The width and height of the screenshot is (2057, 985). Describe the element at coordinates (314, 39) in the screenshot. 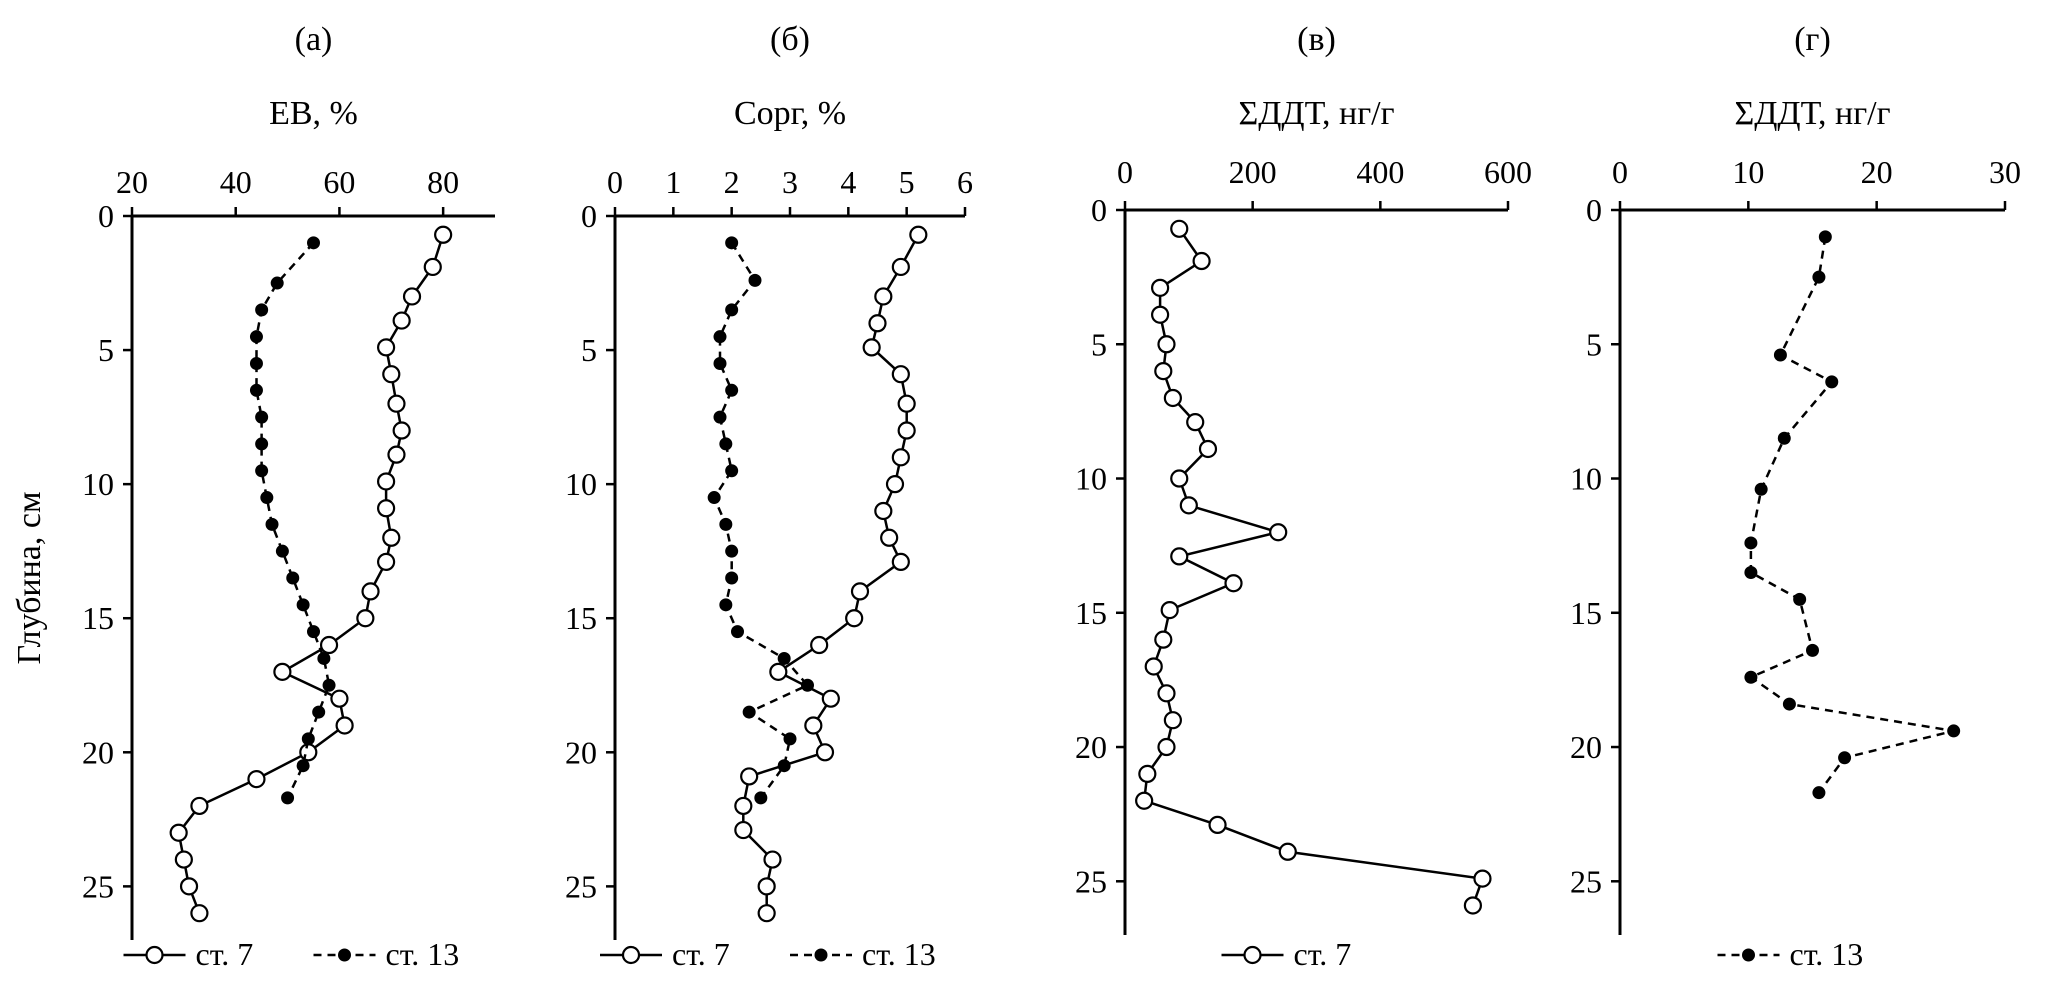

I see `panel-label: (а)` at that location.